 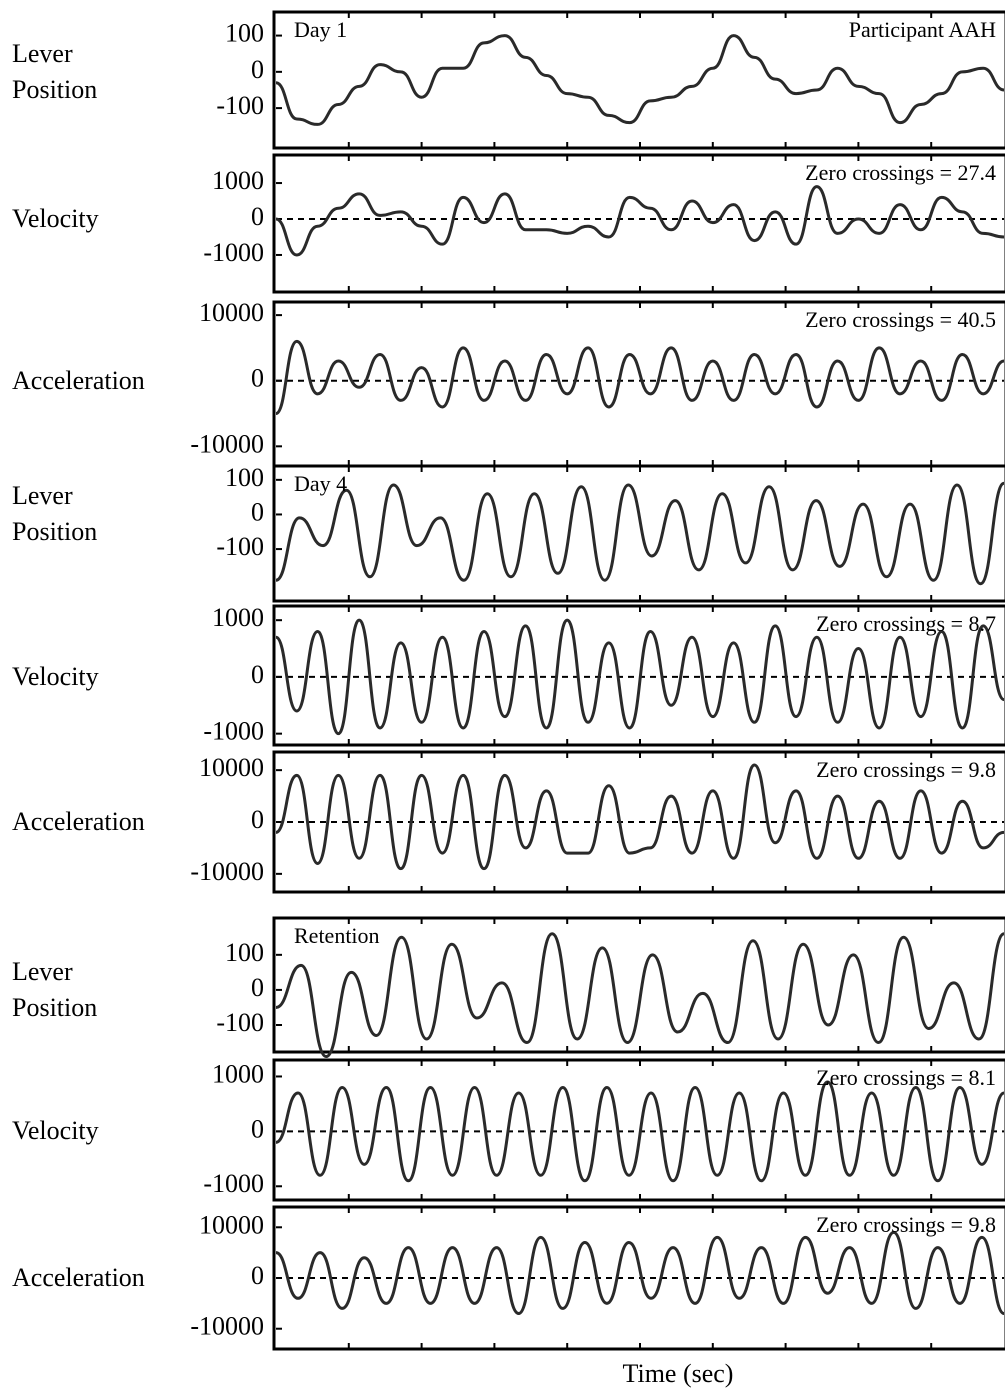 What do you see at coordinates (337, 935) in the screenshot?
I see `annotation: Retention` at bounding box center [337, 935].